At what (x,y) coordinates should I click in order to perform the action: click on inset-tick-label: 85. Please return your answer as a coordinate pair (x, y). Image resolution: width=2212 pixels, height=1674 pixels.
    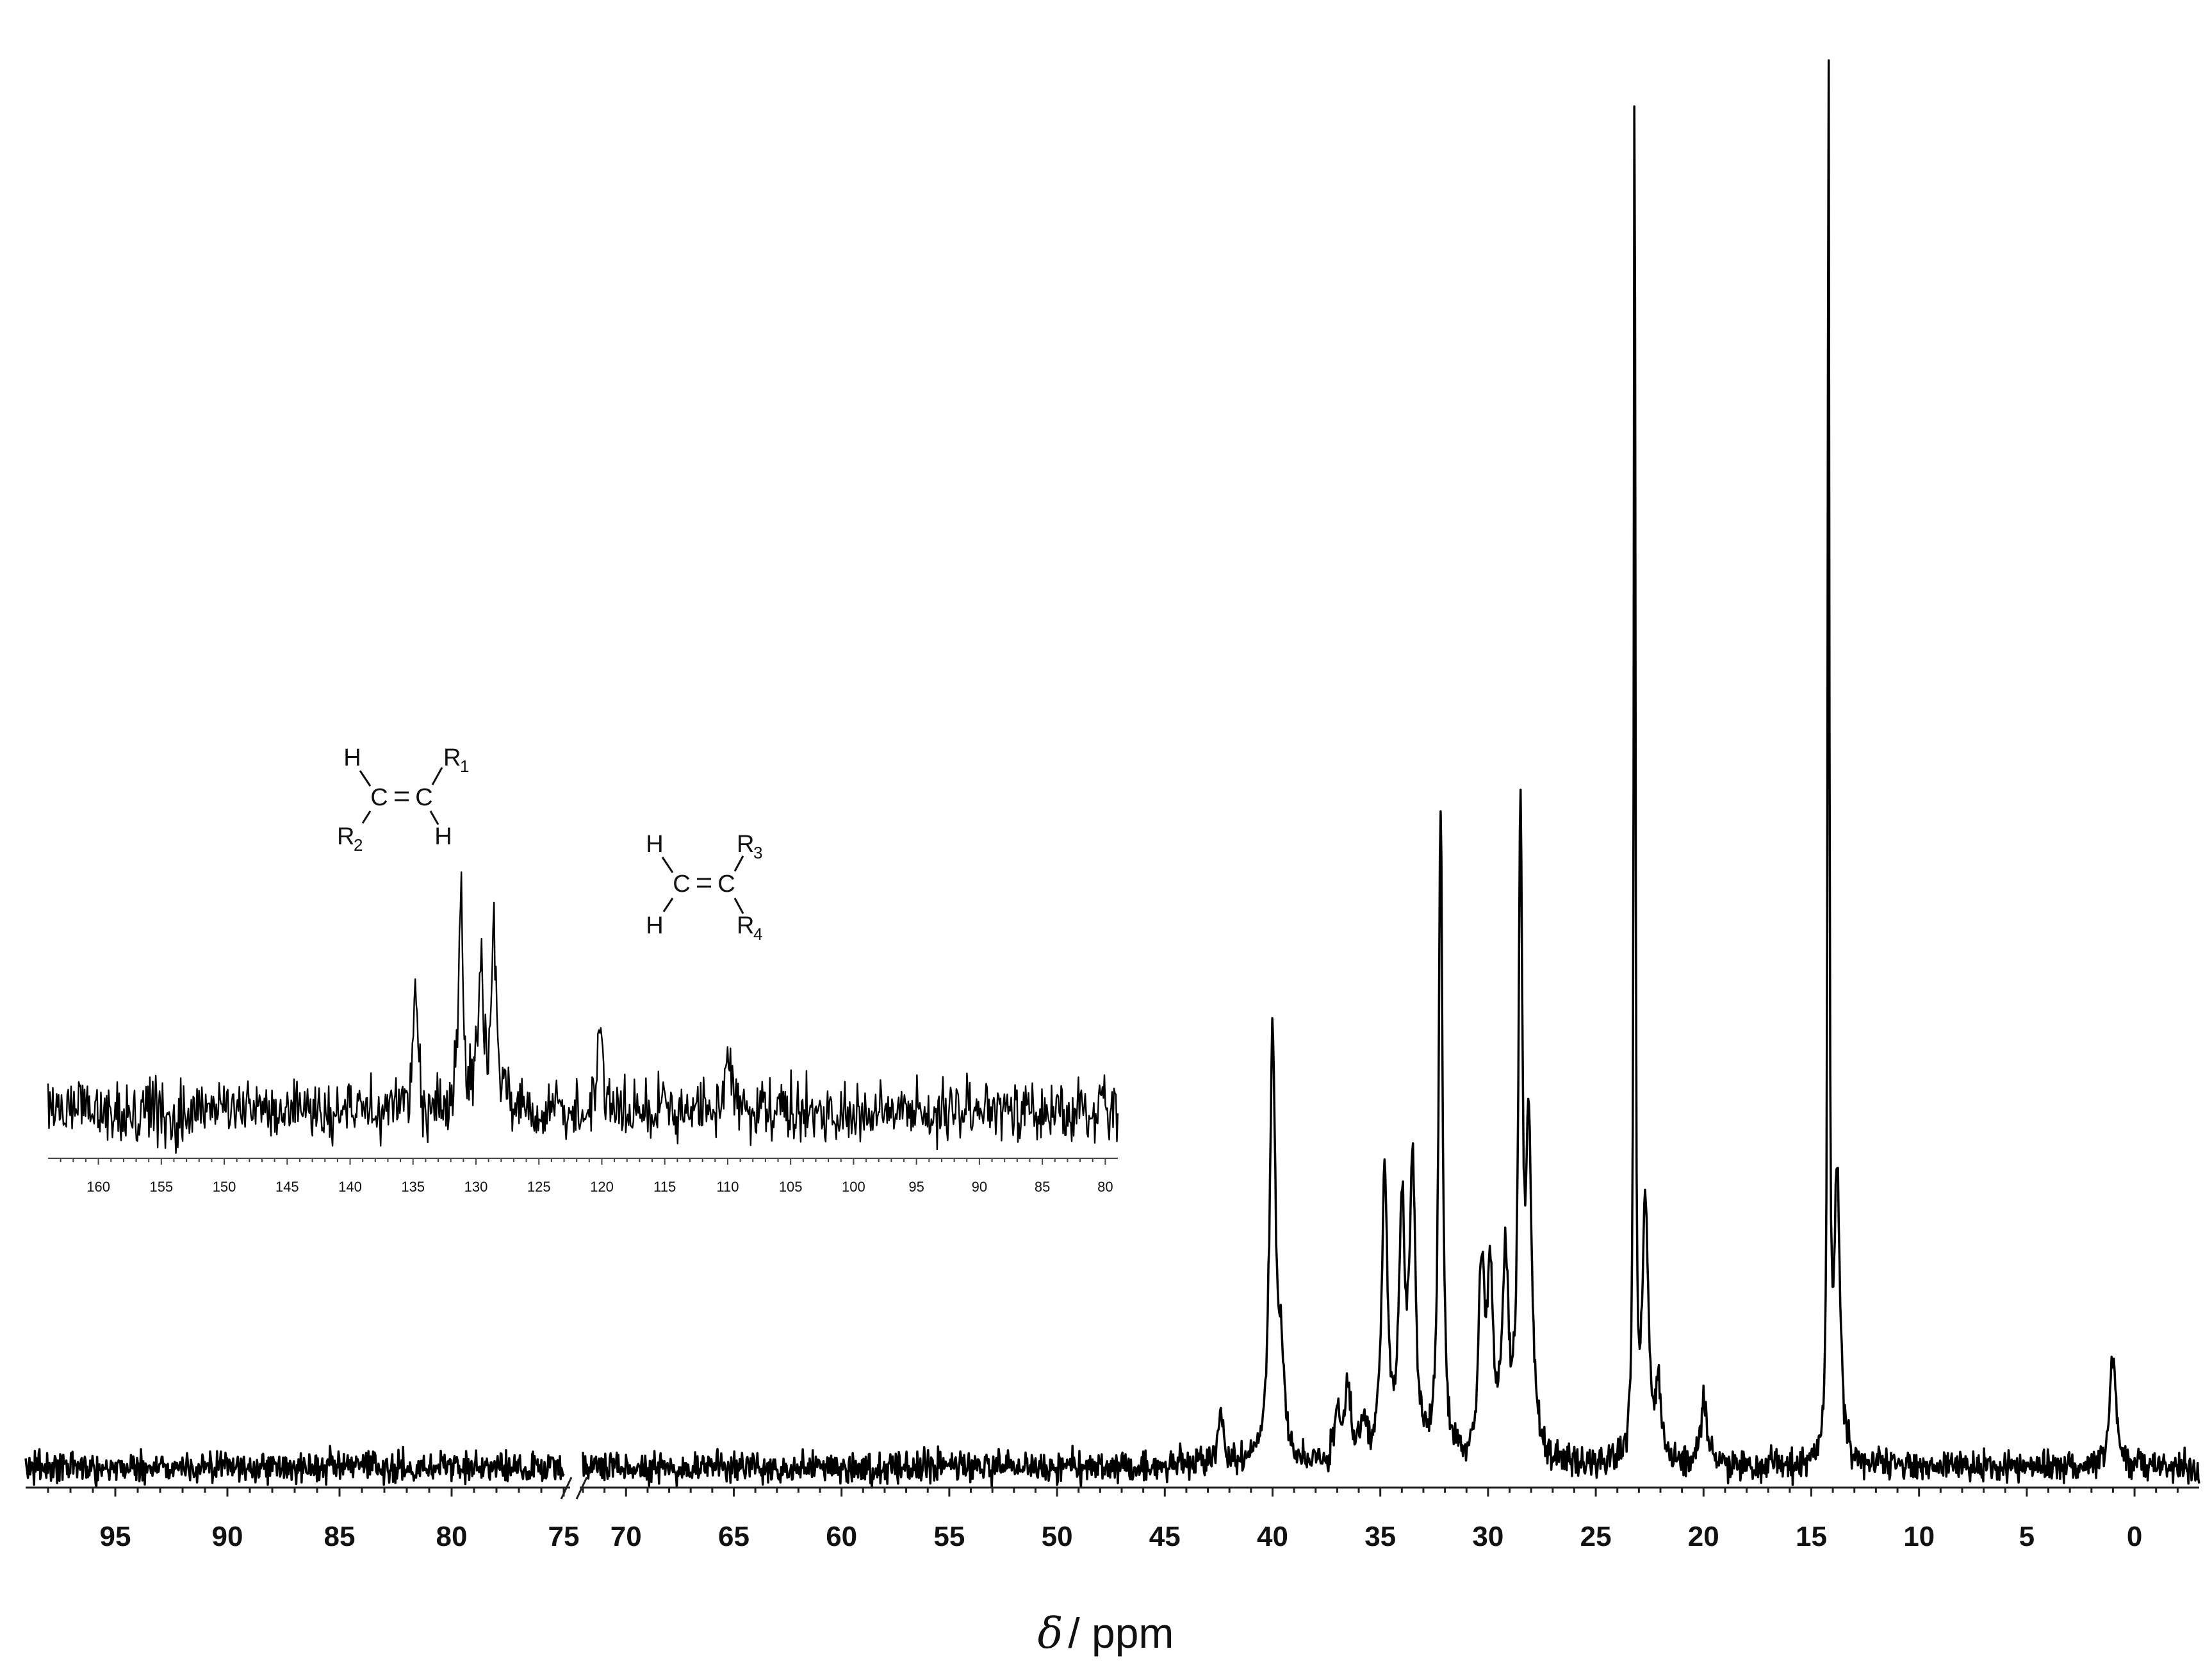
    Looking at the image, I should click on (1042, 1187).